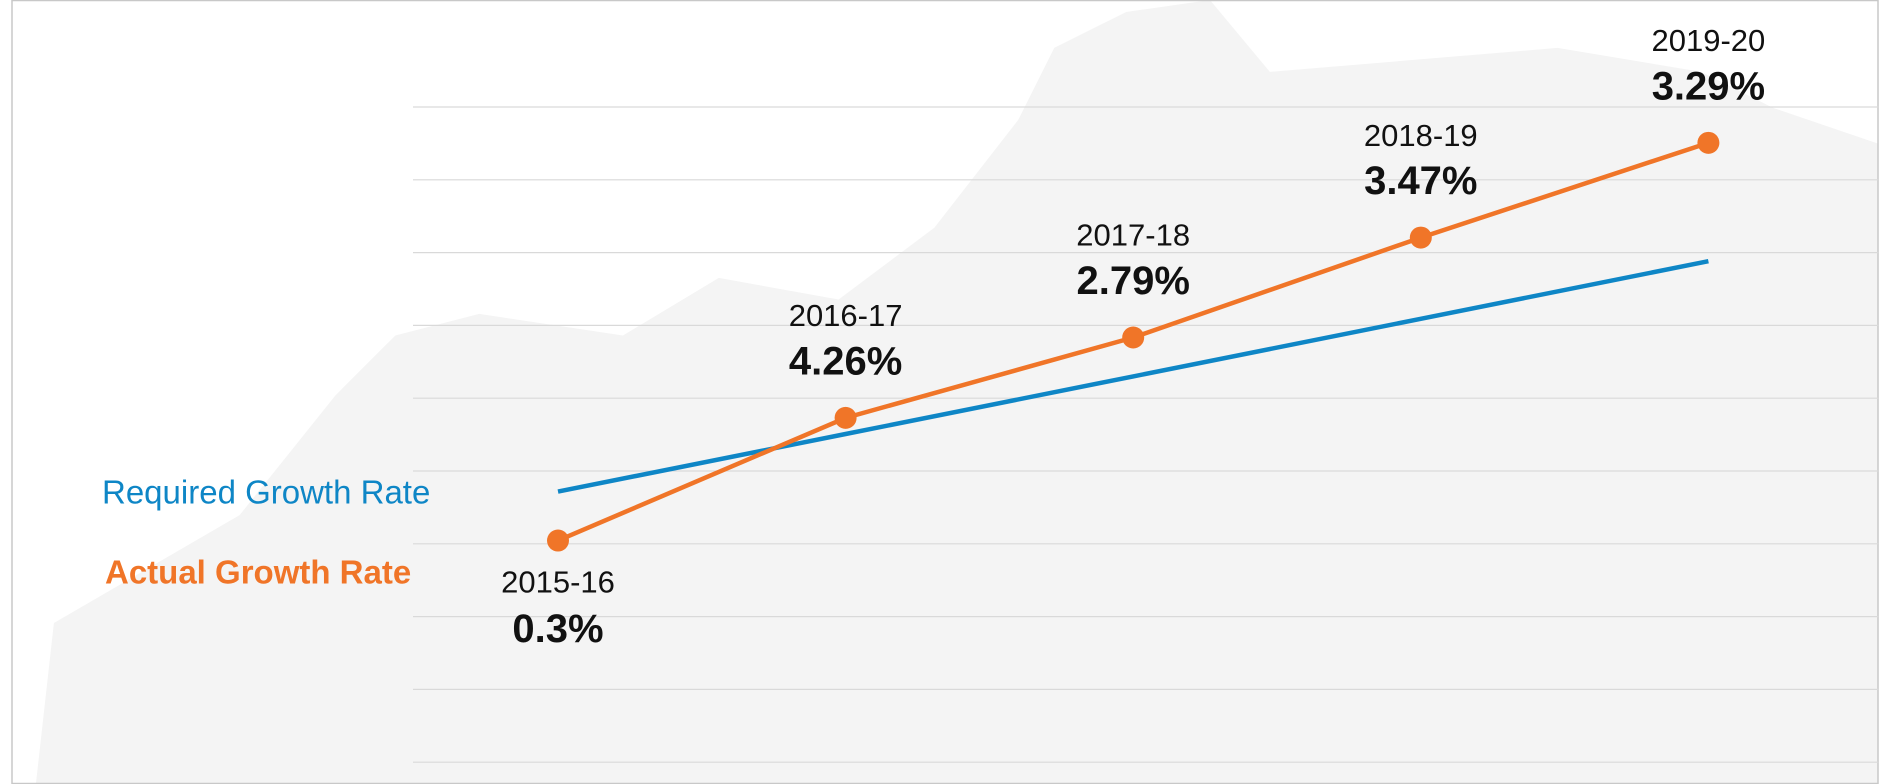  I want to click on data-label: 0.3%, so click(557, 629).